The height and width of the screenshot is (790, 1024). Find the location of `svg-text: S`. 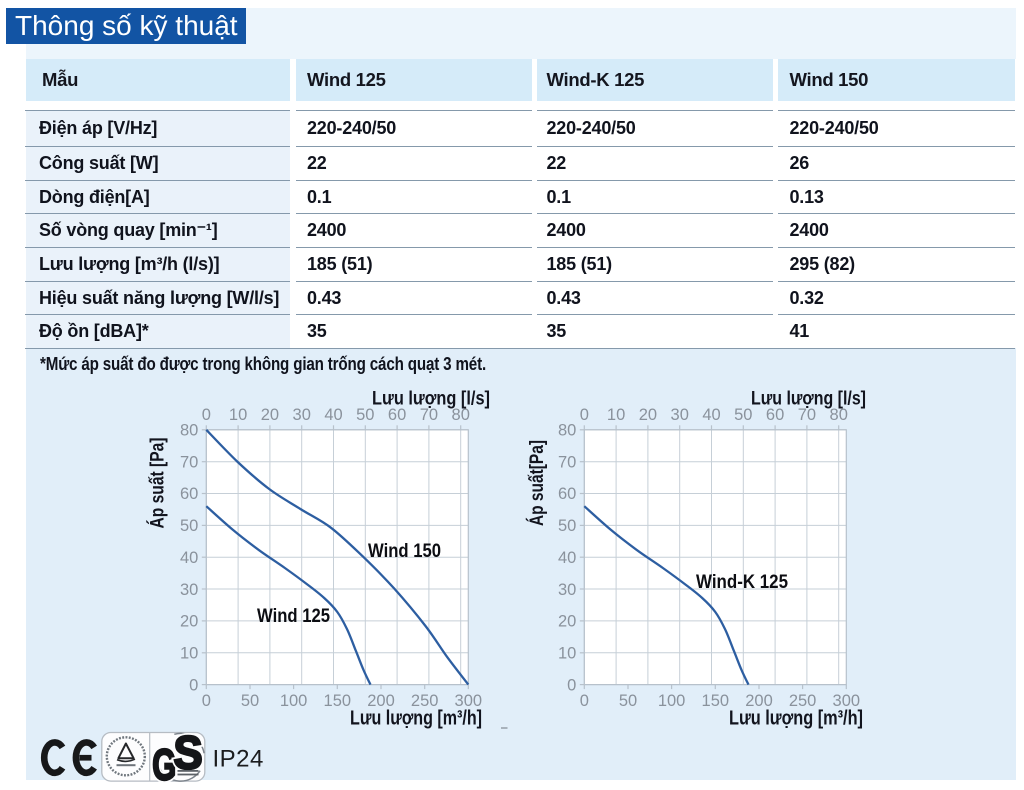

svg-text: S is located at coordinates (188, 752).